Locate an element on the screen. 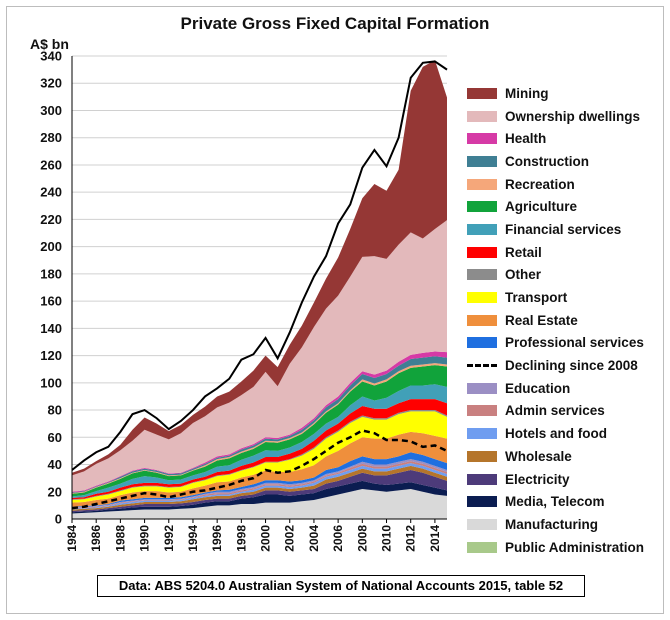 The image size is (670, 620). y-axis-unit-label: A$ bn is located at coordinates (49, 44).